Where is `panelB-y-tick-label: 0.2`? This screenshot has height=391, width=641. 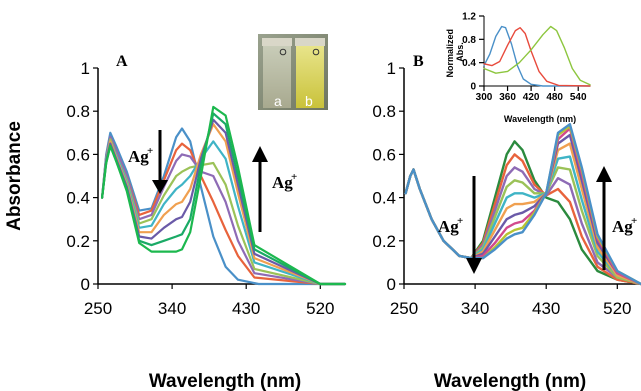
panelB-y-tick-label: 0.2 is located at coordinates (384, 241).